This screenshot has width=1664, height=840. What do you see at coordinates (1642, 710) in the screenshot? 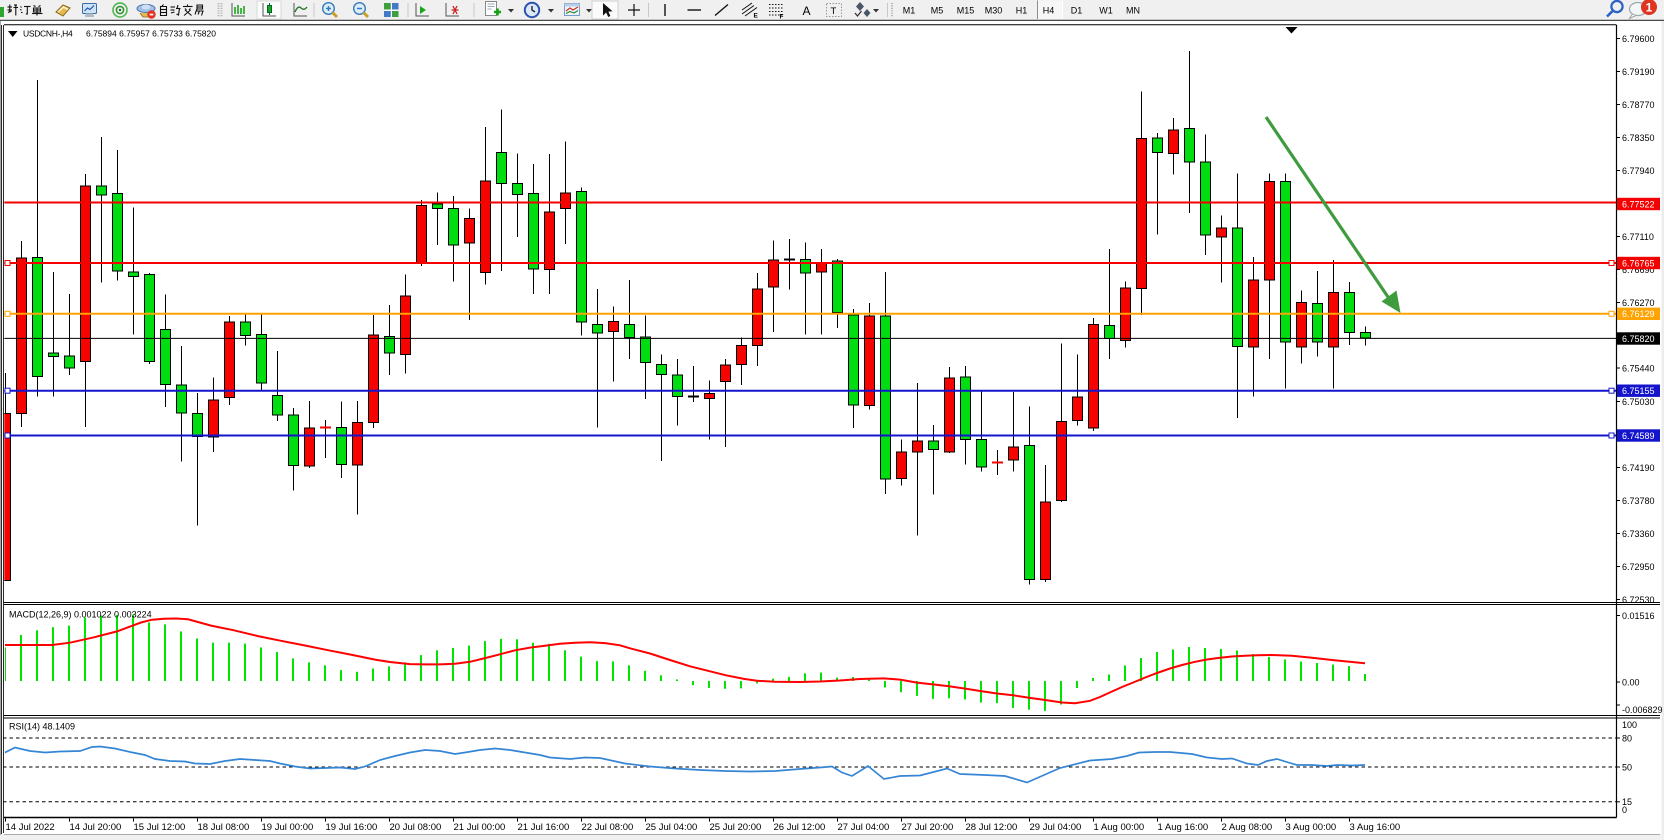
I see `svg-text: -0.006829` at bounding box center [1642, 710].